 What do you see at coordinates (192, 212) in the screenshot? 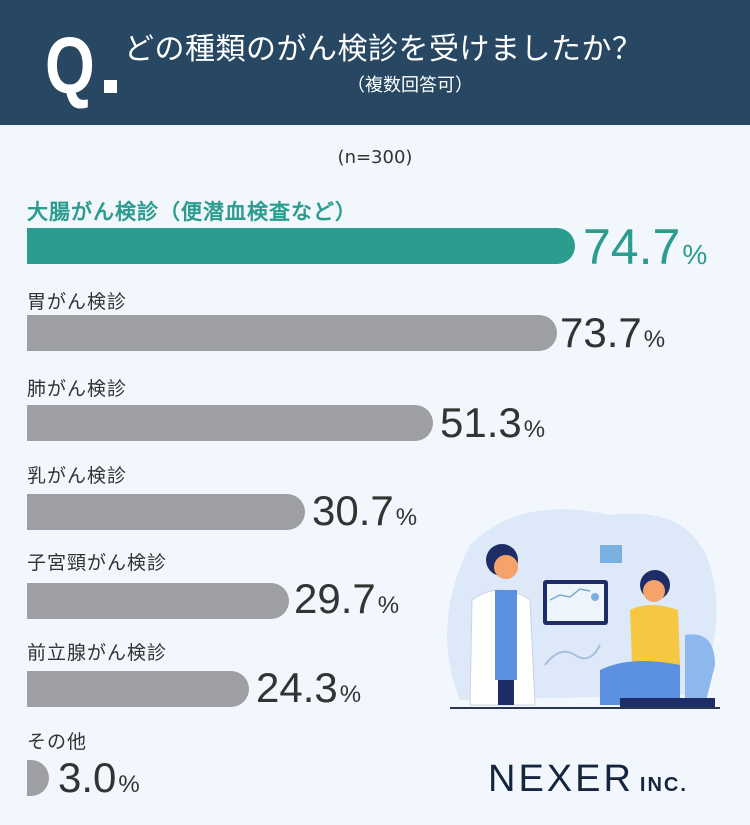
I see `row-label: 大腸がん検診（便潜血検査など）` at bounding box center [192, 212].